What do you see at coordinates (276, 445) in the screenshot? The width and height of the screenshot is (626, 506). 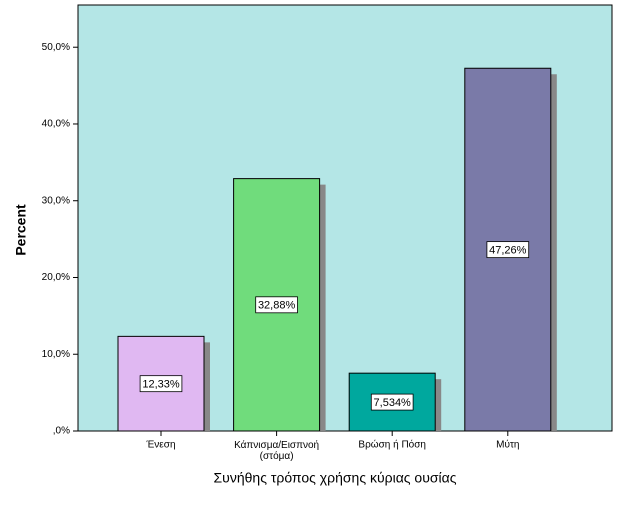 I see `x-tick-label-line: Κάπνισμα/Εισπνοή` at bounding box center [276, 445].